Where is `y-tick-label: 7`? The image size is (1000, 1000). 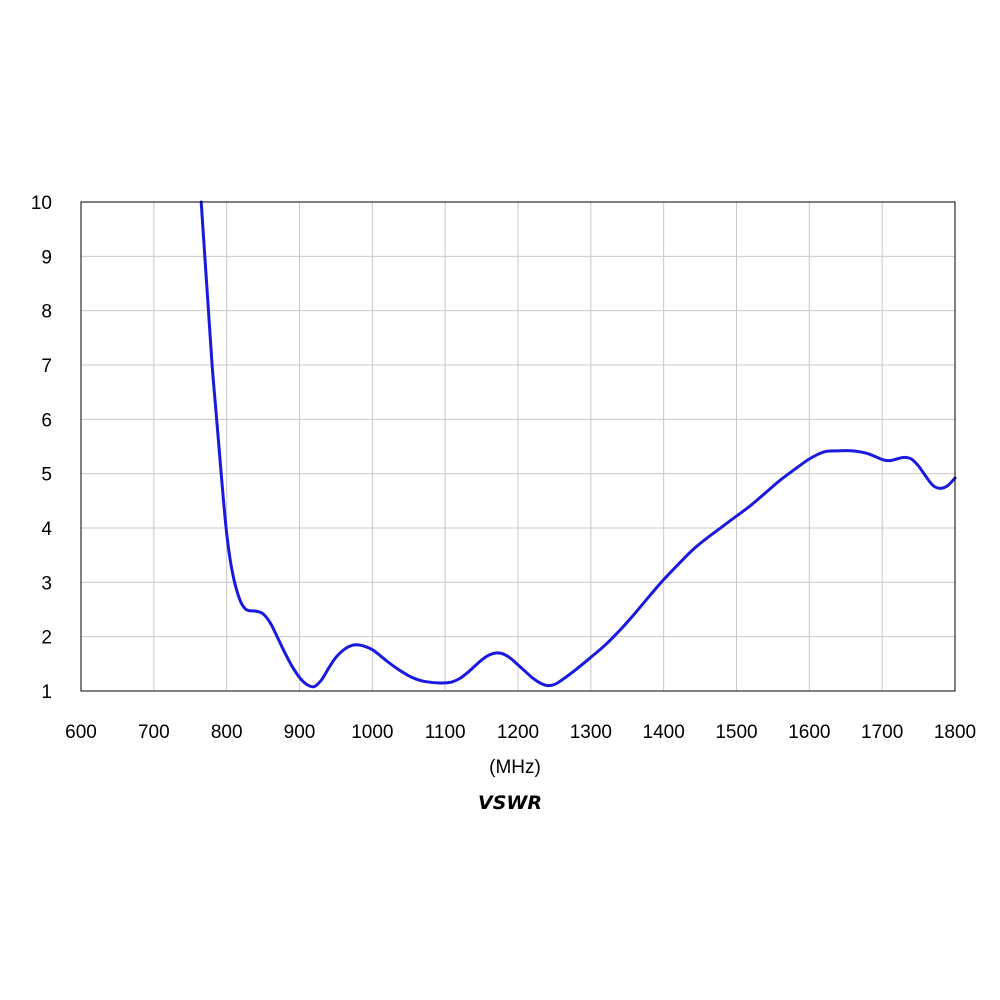
y-tick-label: 7 is located at coordinates (46, 366).